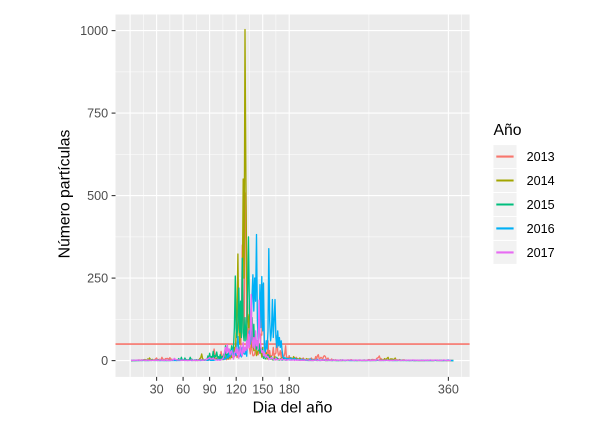 Image resolution: width=616 pixels, height=431 pixels. What do you see at coordinates (210, 389) in the screenshot?
I see `svg-text: 90` at bounding box center [210, 389].